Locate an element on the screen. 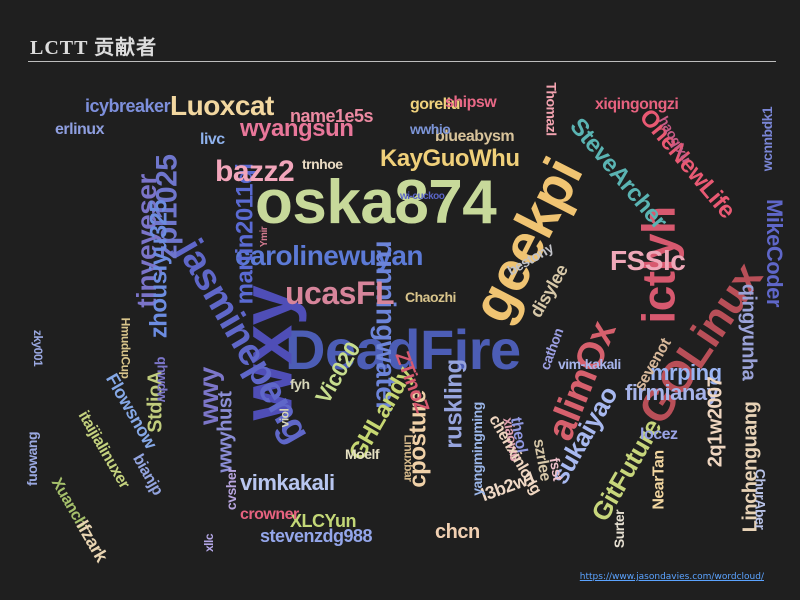 The width and height of the screenshot is (800, 600). cloud-word: name1e5s is located at coordinates (332, 116).